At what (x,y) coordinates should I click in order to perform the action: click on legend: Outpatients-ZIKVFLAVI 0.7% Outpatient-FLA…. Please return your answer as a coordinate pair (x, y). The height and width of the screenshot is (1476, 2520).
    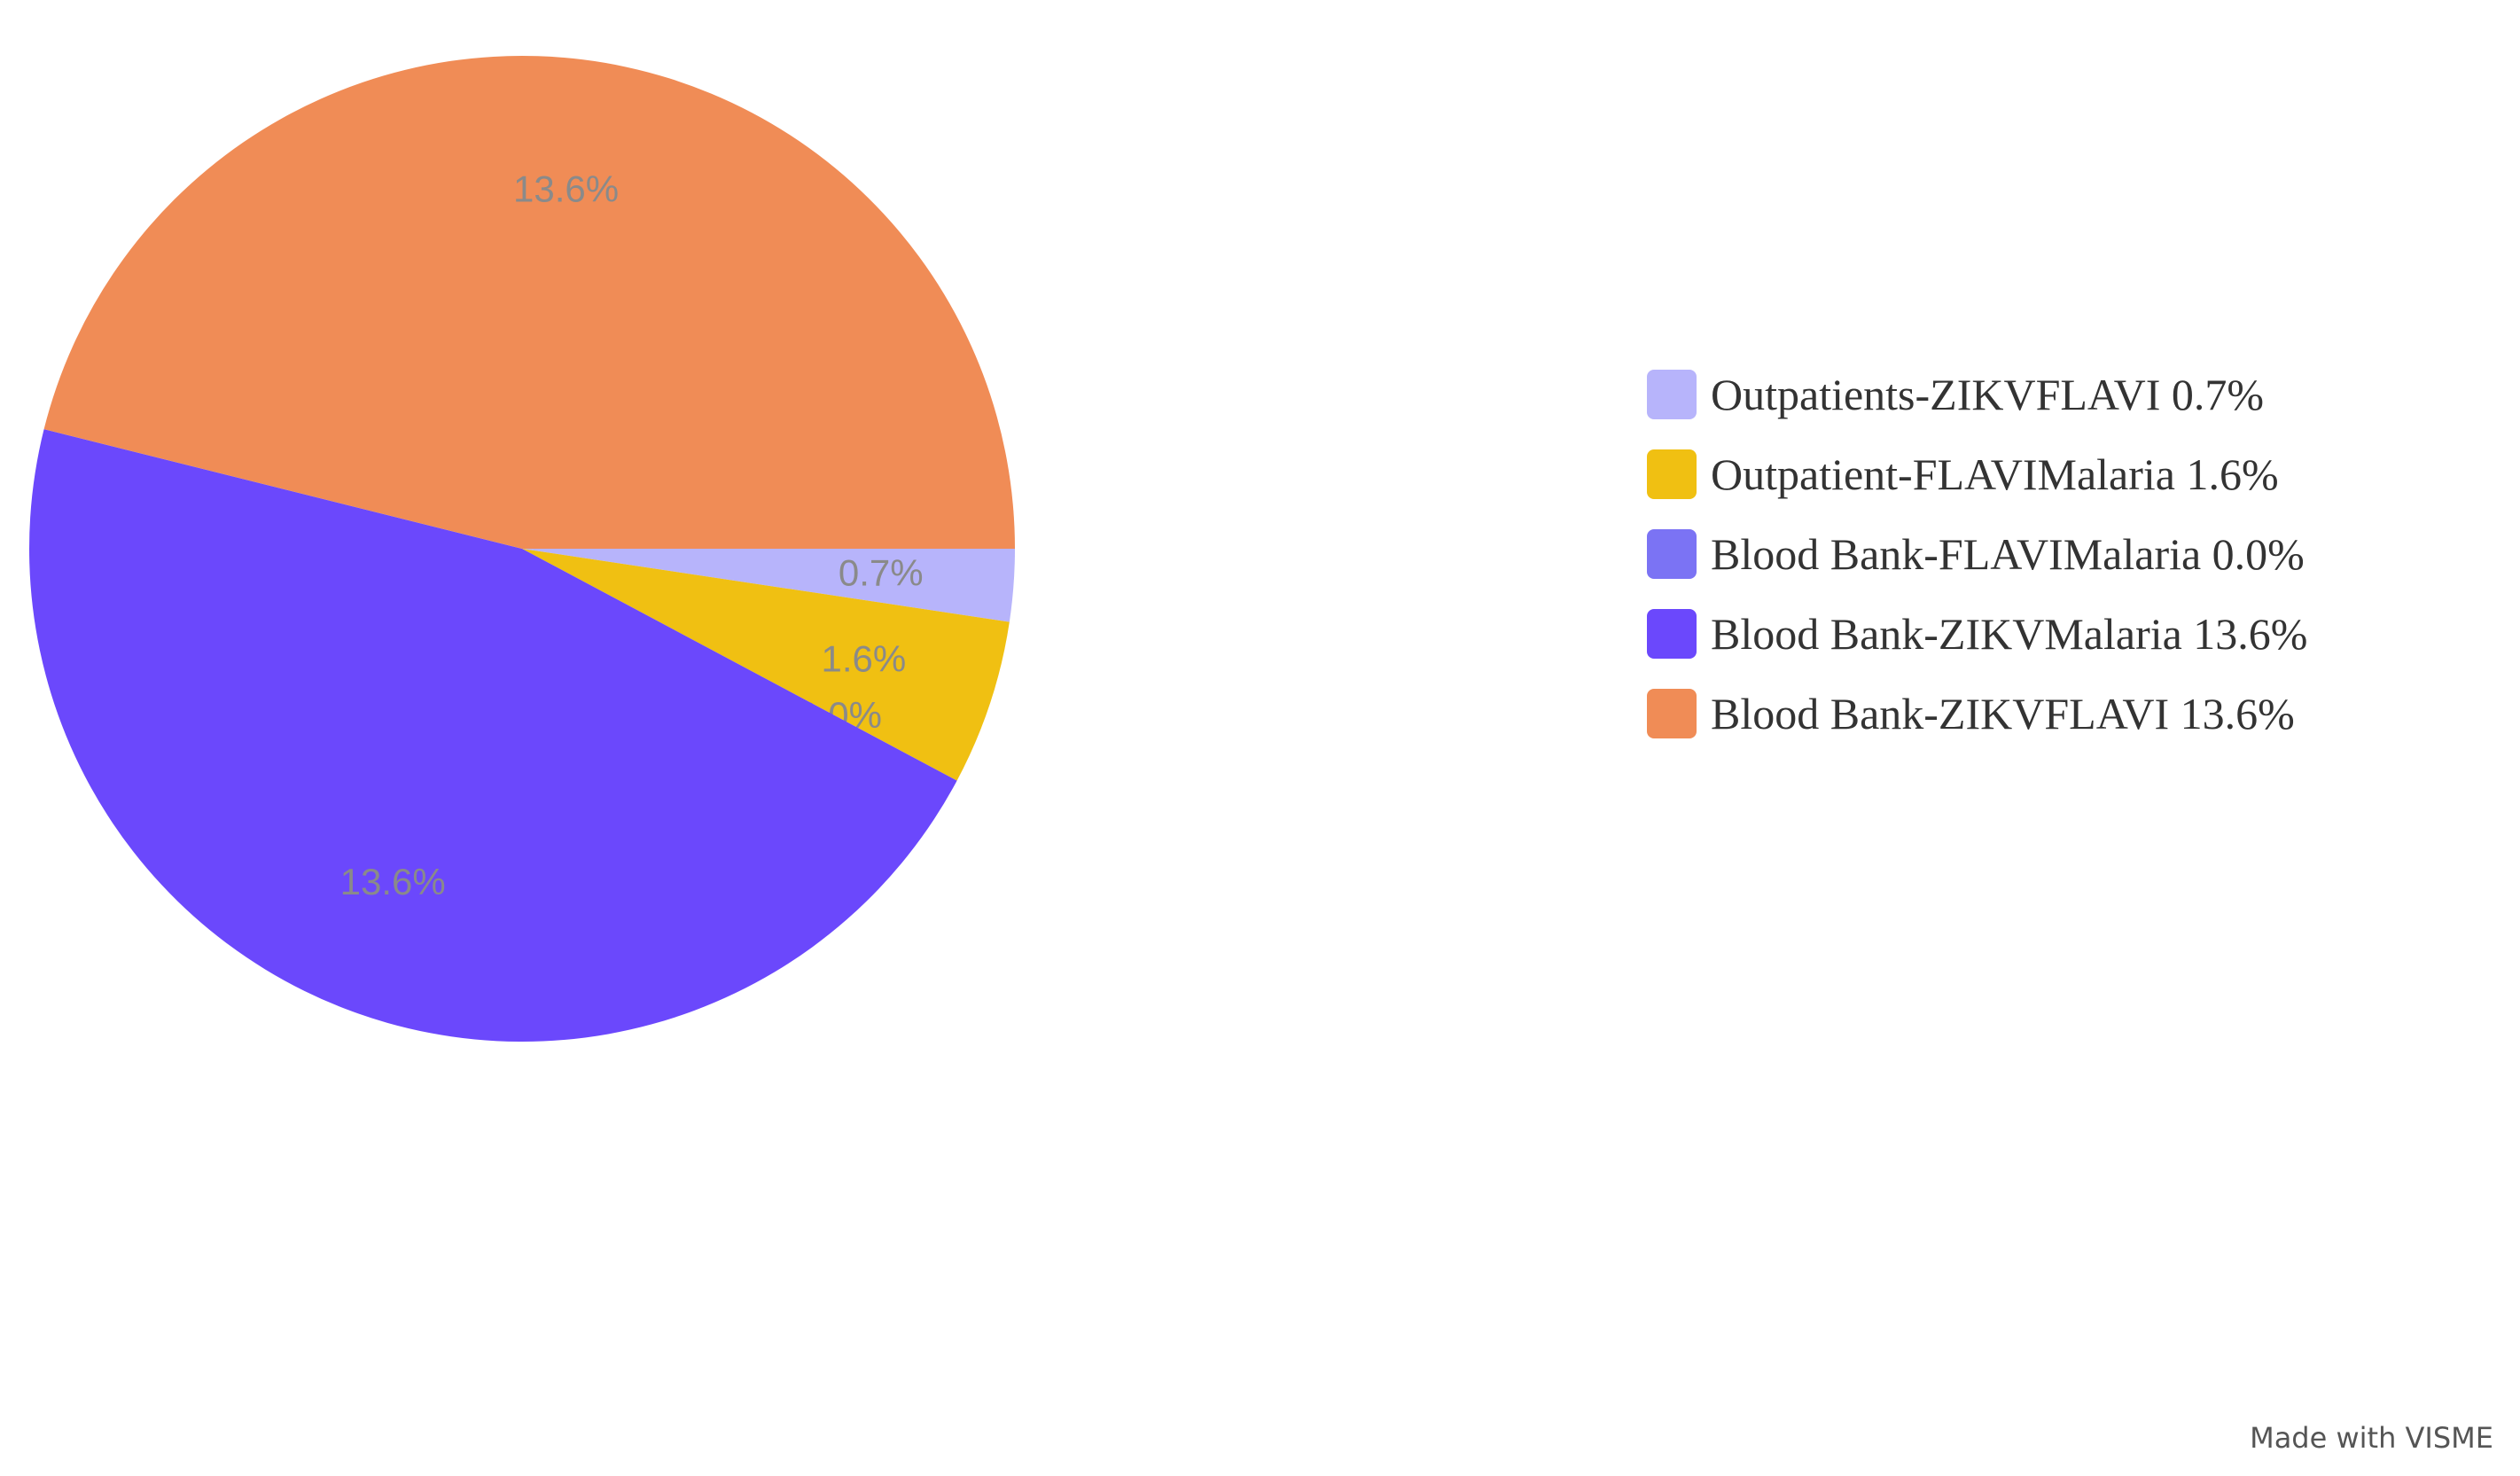
    Looking at the image, I should click on (1977, 554).